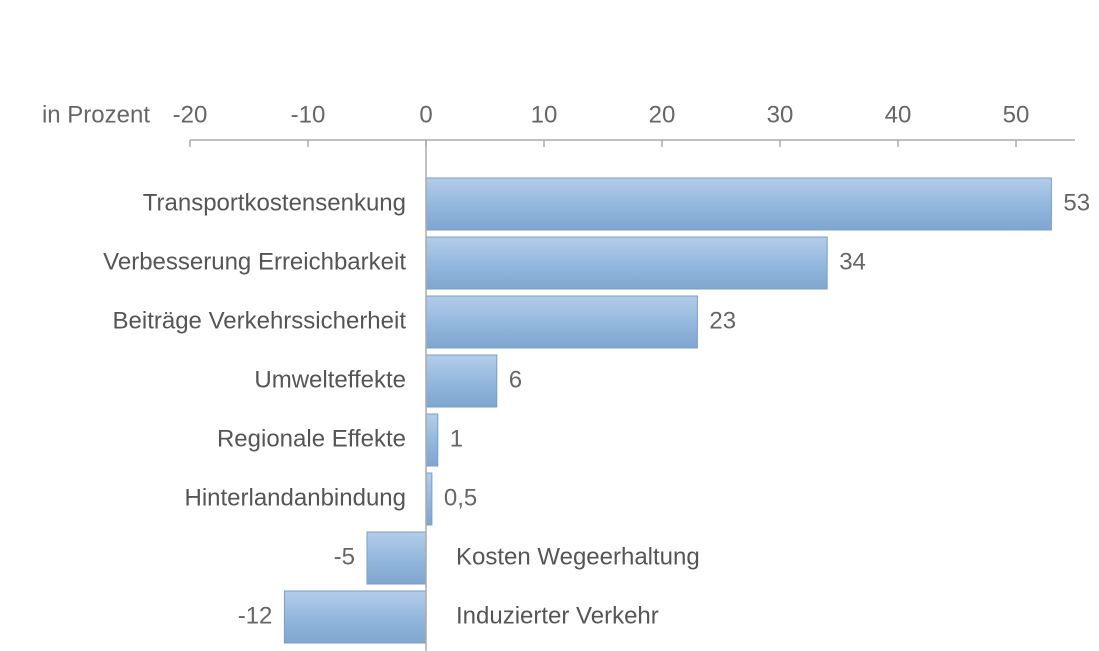 Image resolution: width=1099 pixels, height=651 pixels. Describe the element at coordinates (330, 379) in the screenshot. I see `category-label: Umwelteffekte` at that location.